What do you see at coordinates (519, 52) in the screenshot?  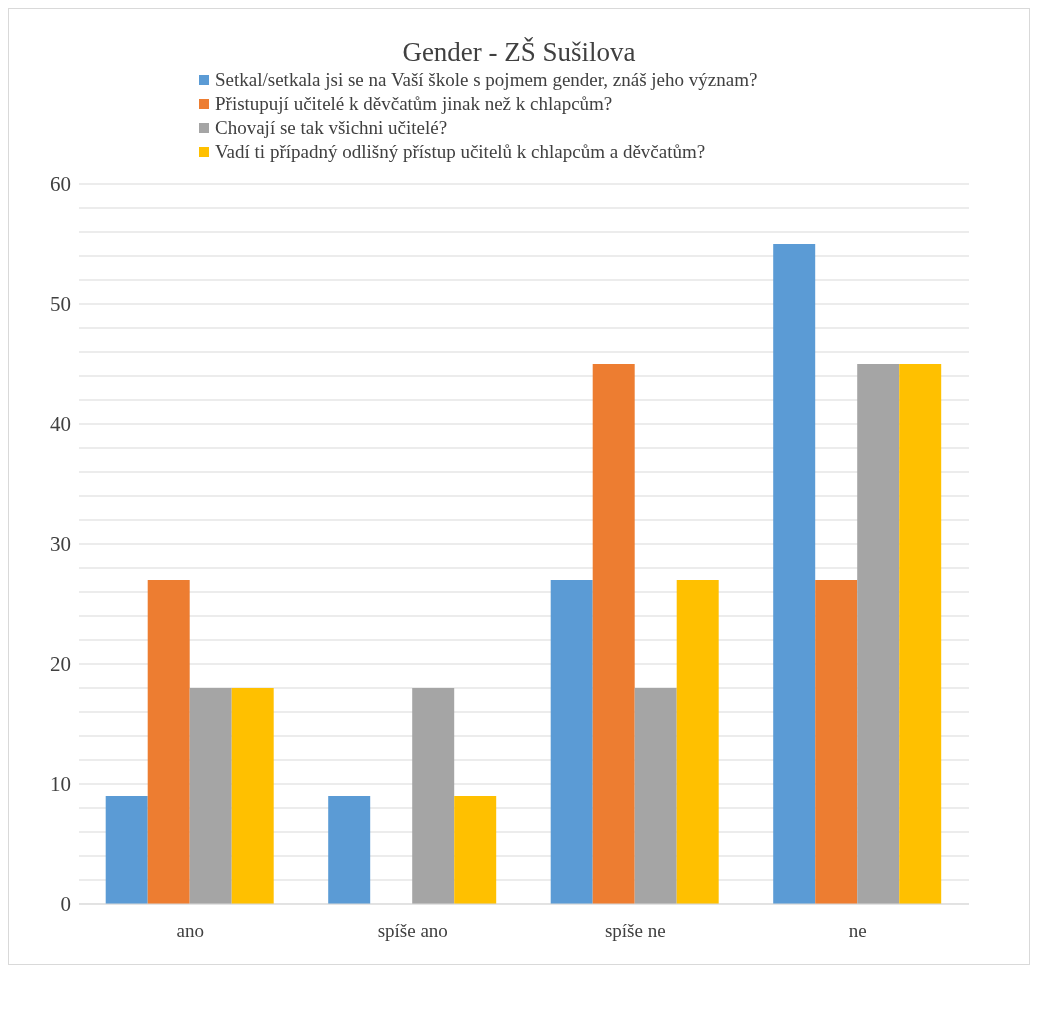 I see `chart-title: Gender - ZŠ Sušilova` at bounding box center [519, 52].